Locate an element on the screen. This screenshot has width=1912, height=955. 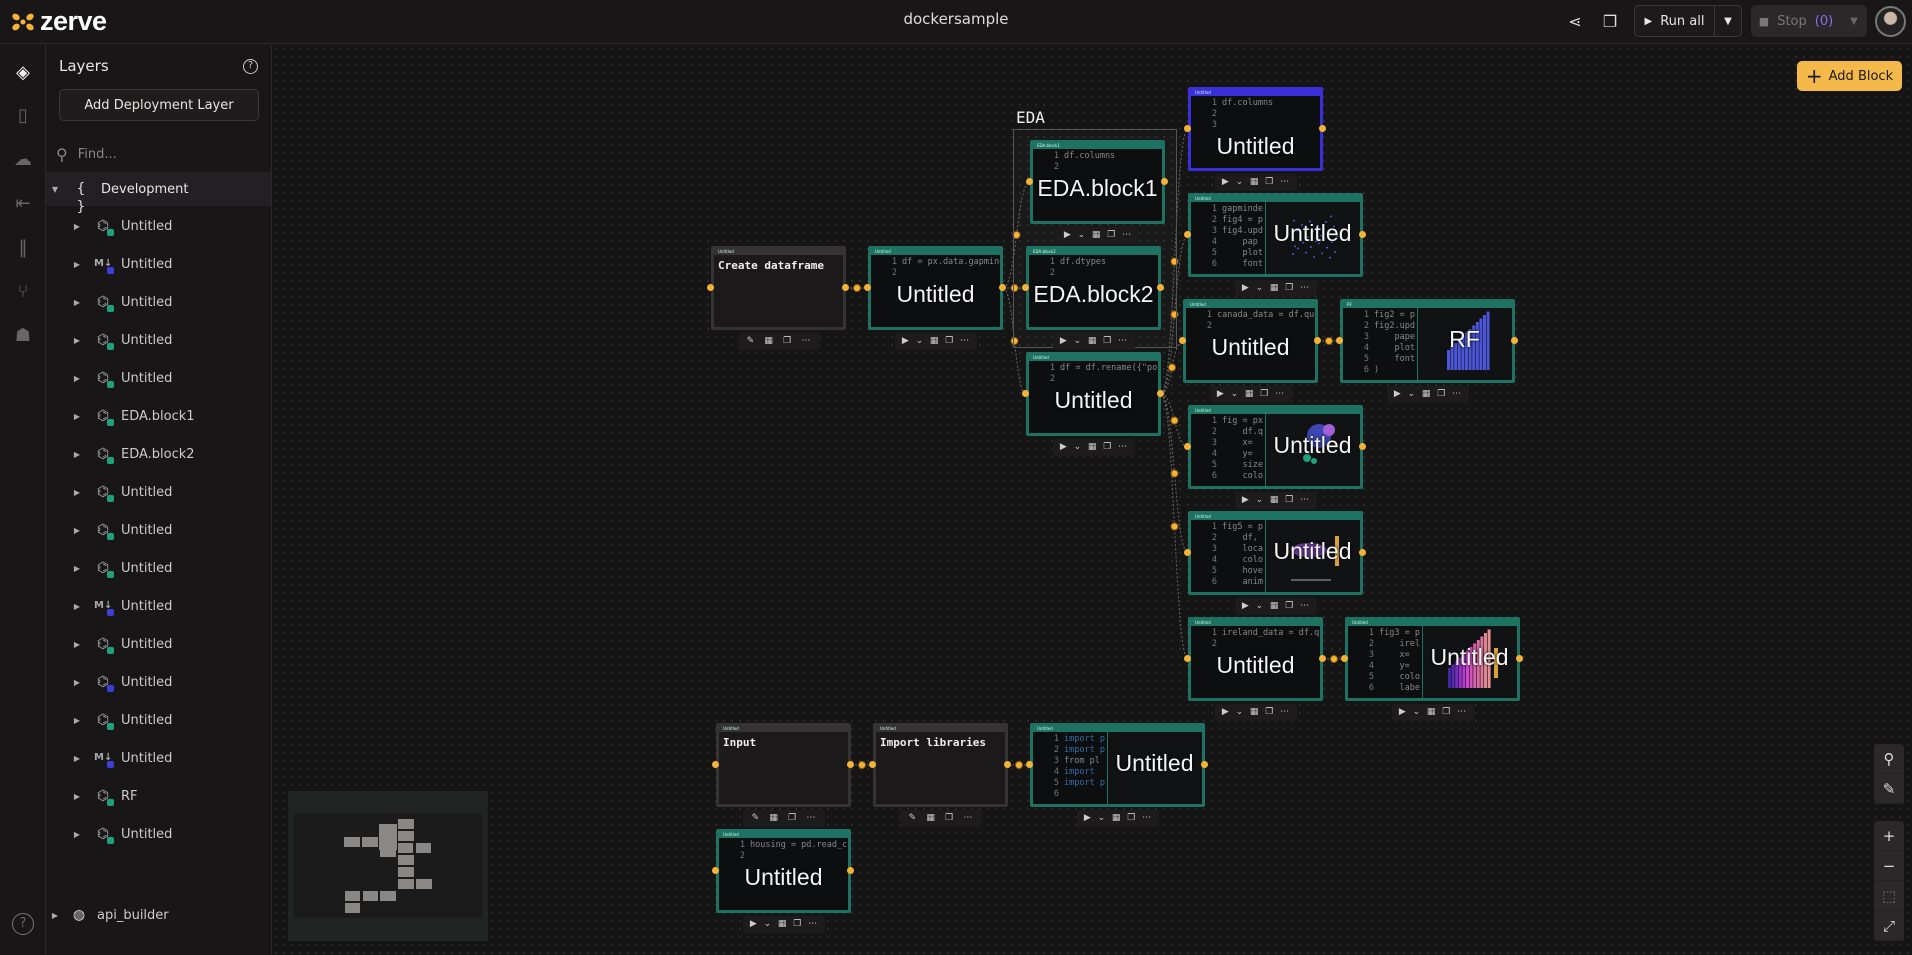
code-editor: 1 df = df.rename({"pop" 2 is located at coordinates (1093, 373).